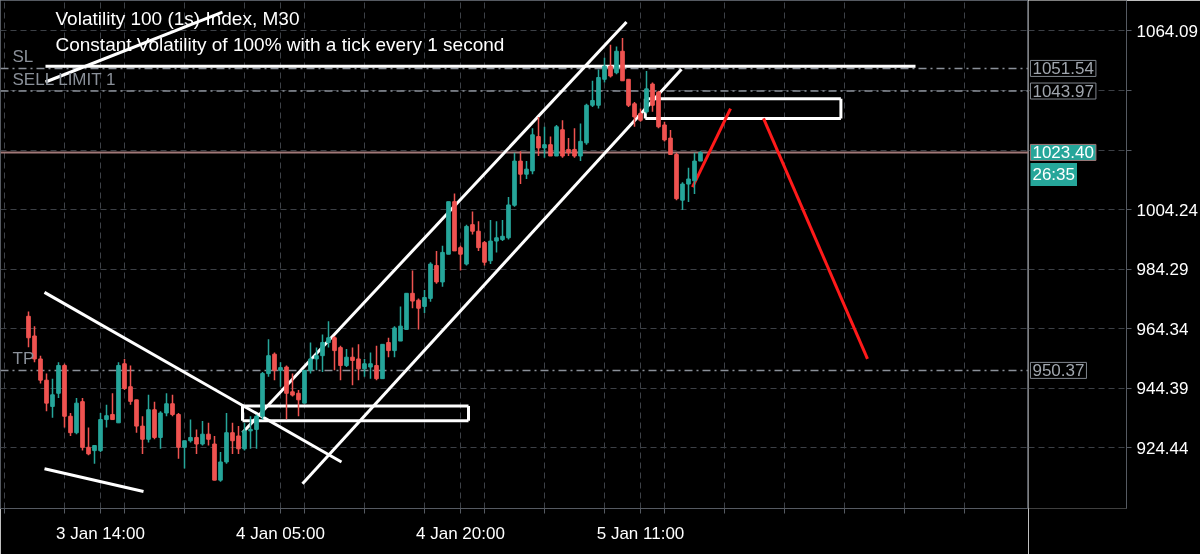 The width and height of the screenshot is (1200, 554). Describe the element at coordinates (1063, 92) in the screenshot. I see `ref-line-label: 1043.97` at that location.